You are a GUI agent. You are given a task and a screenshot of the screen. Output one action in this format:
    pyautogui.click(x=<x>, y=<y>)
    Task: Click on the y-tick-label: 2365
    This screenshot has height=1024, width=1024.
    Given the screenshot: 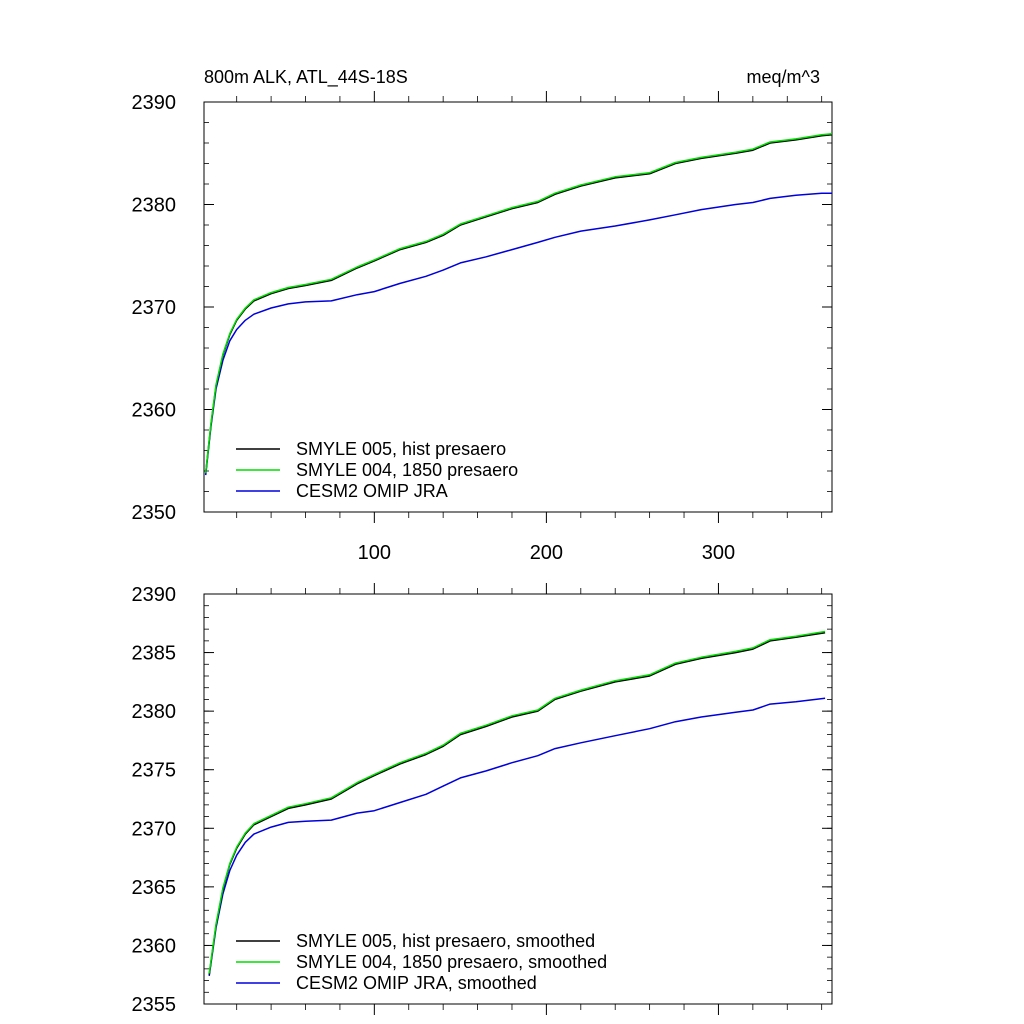 What is the action you would take?
    pyautogui.click(x=154, y=888)
    